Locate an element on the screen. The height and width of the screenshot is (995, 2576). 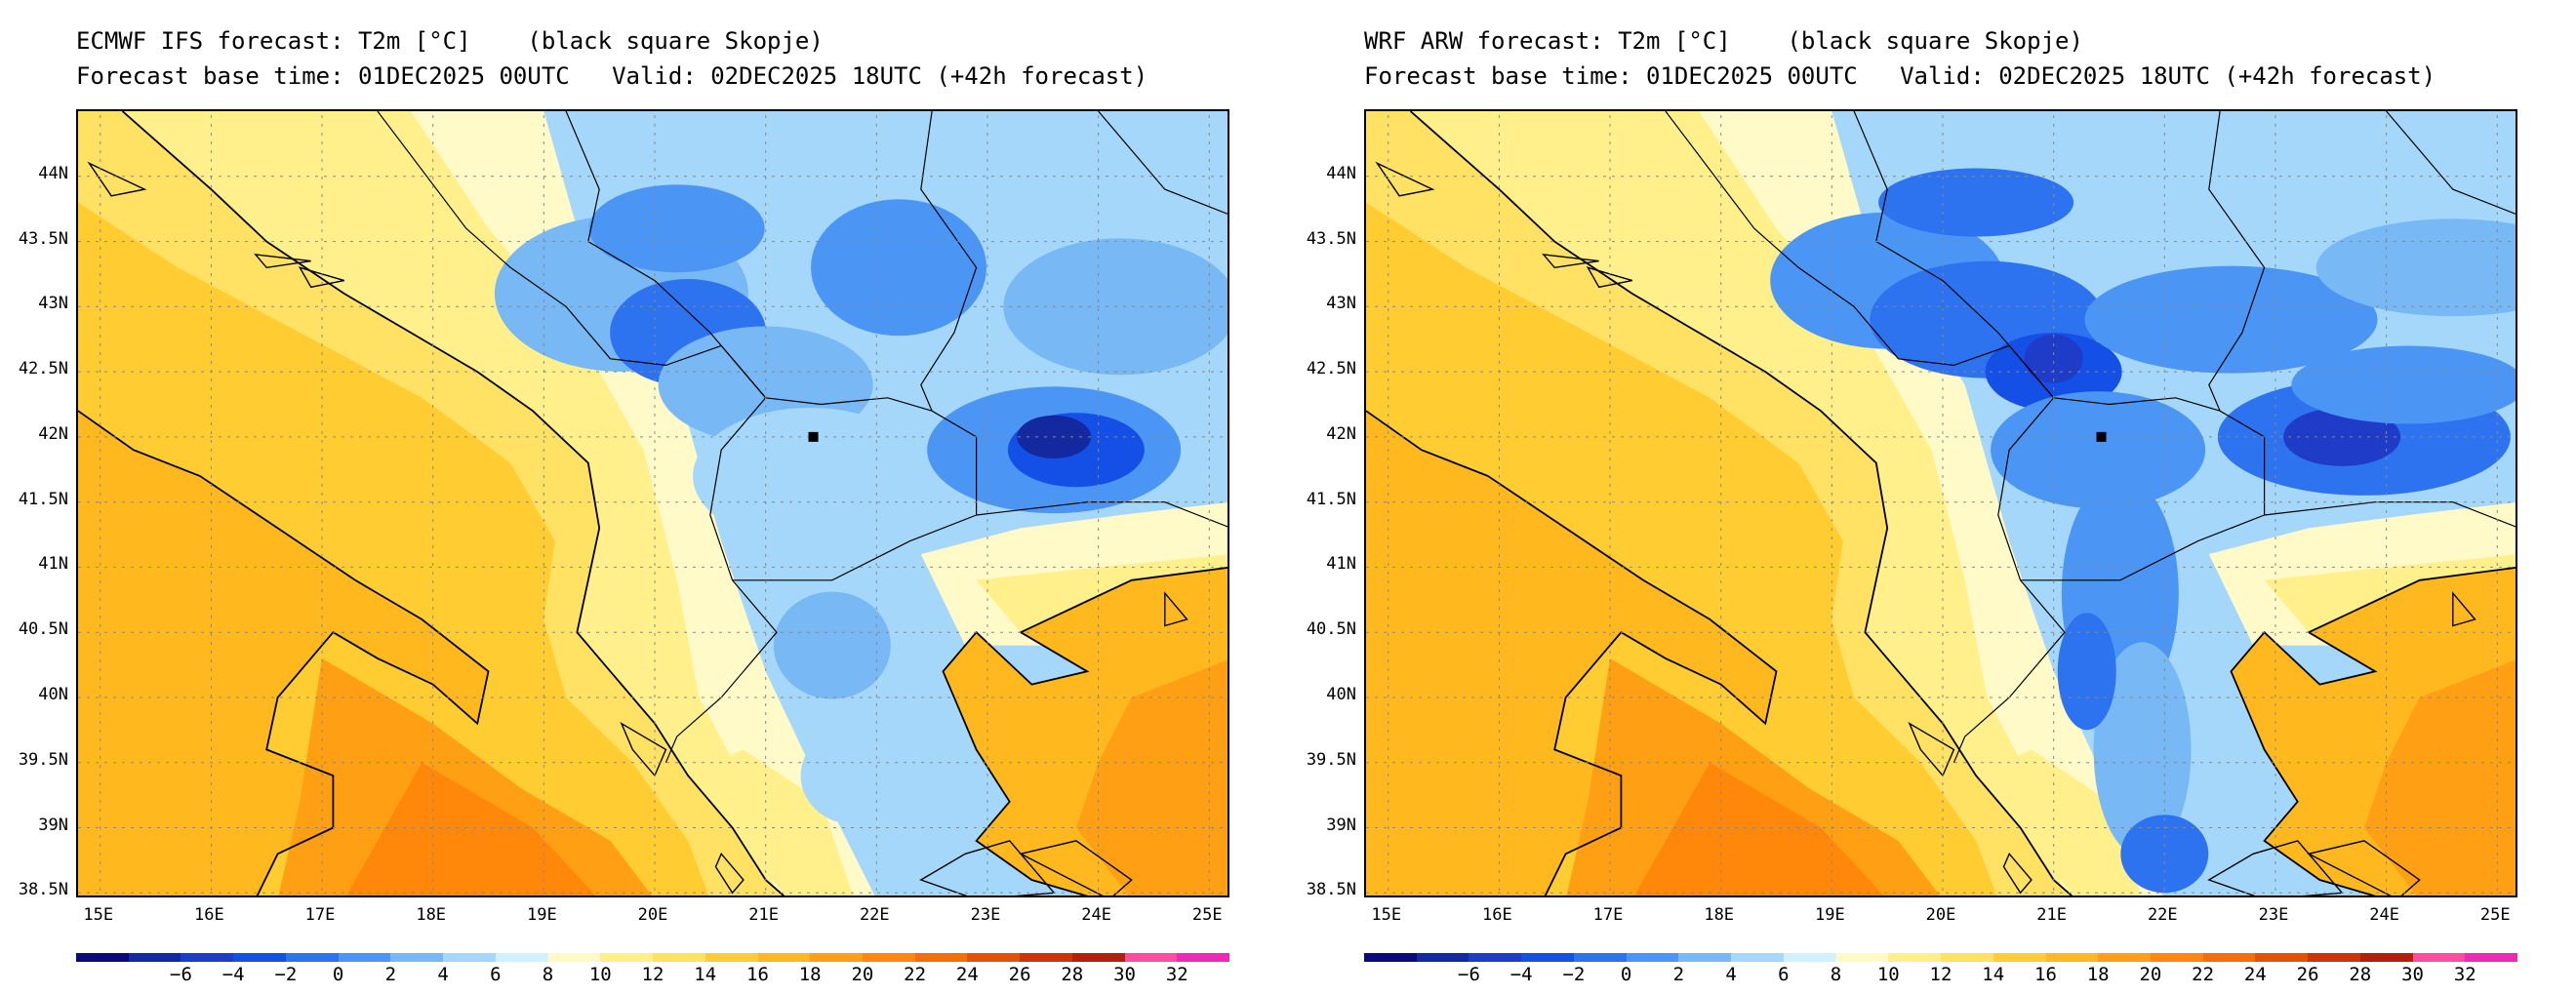
colorbar-tick-label: 30 is located at coordinates (2412, 974).